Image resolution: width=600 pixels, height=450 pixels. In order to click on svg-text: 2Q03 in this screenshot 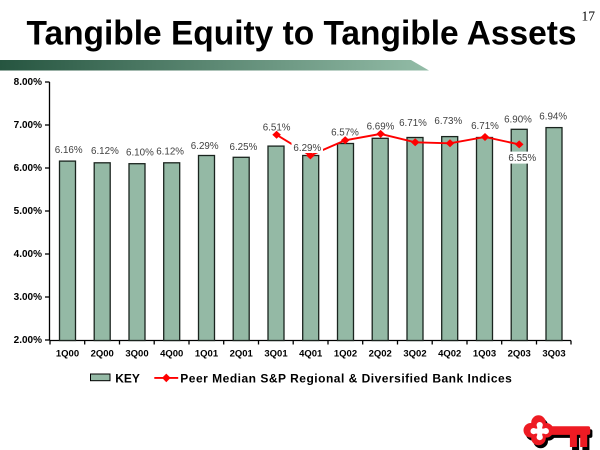, I will do `click(519, 354)`.